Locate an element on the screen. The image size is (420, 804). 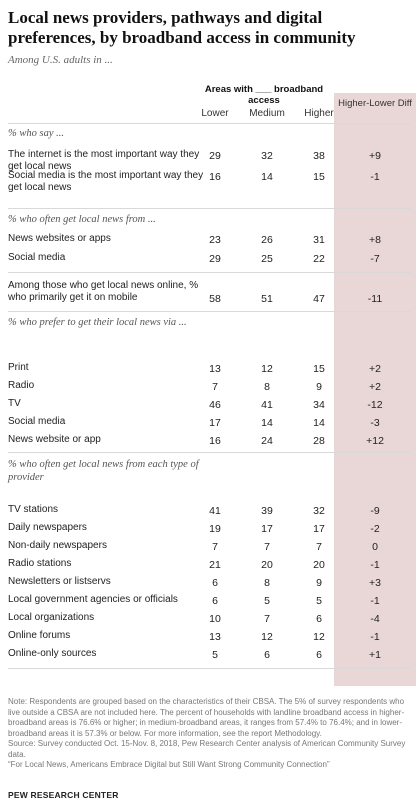
cell-diff: -3 is located at coordinates (375, 423).